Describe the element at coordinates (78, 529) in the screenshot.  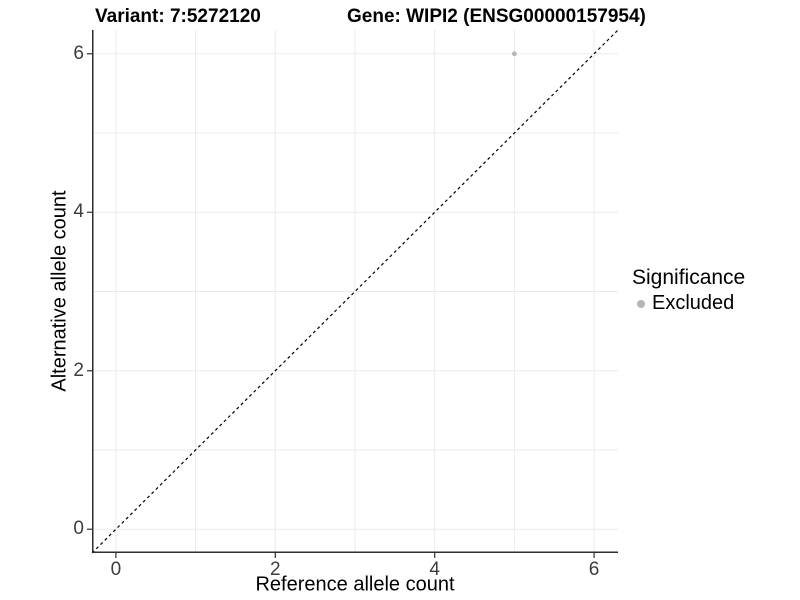
I see `y-tick-label: 0` at that location.